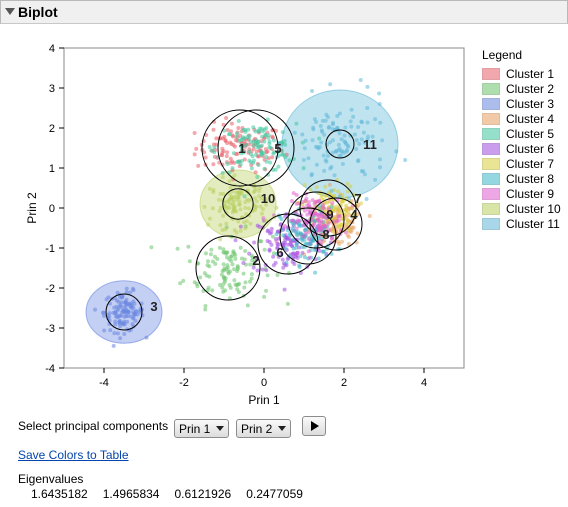  Describe the element at coordinates (203, 494) in the screenshot. I see `eigenvalue-3: 0.6121926` at that location.